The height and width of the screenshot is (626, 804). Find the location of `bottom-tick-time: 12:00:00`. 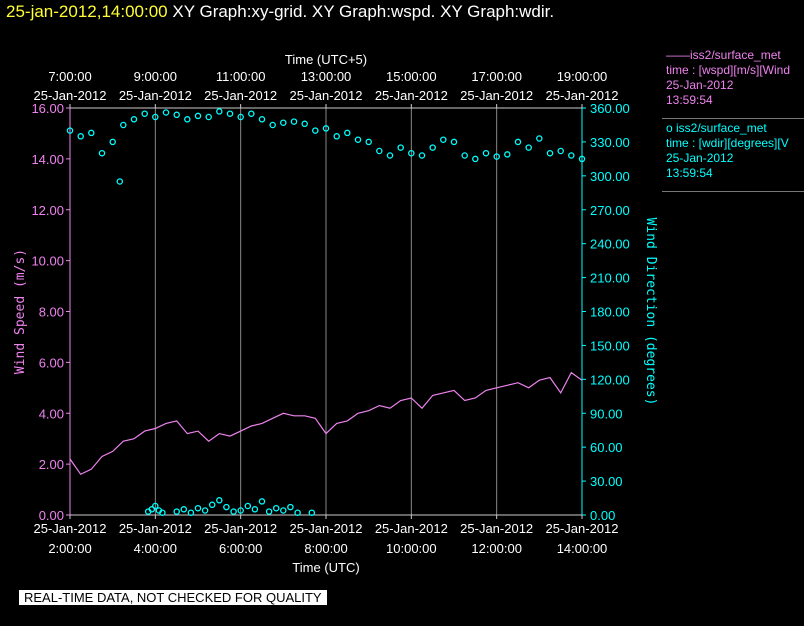

bottom-tick-time: 12:00:00 is located at coordinates (496, 548).